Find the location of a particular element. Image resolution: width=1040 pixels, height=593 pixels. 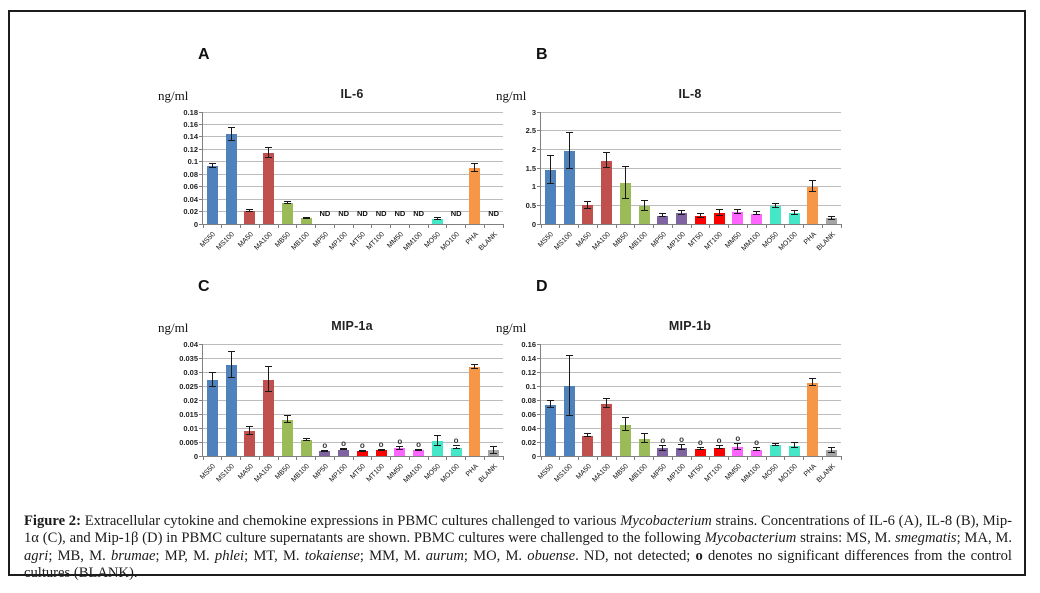

panel-letter-A: A is located at coordinates (204, 54).